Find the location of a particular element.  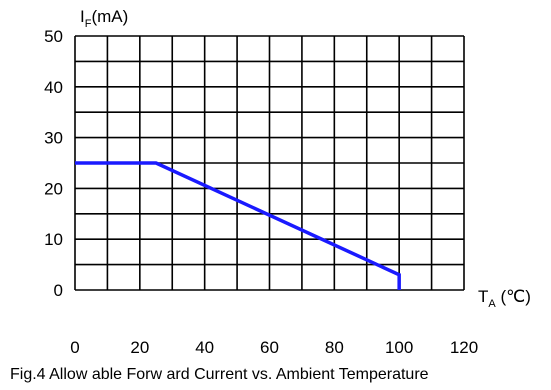

x-tick-label: 100 is located at coordinates (399, 347).